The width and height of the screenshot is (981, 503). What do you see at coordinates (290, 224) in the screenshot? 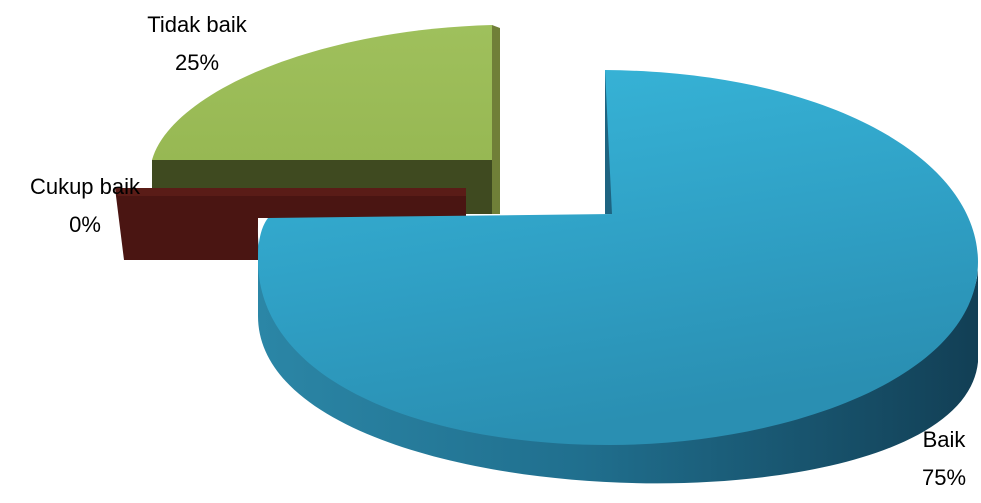
I see `pie-slice-cukup-baik` at bounding box center [290, 224].